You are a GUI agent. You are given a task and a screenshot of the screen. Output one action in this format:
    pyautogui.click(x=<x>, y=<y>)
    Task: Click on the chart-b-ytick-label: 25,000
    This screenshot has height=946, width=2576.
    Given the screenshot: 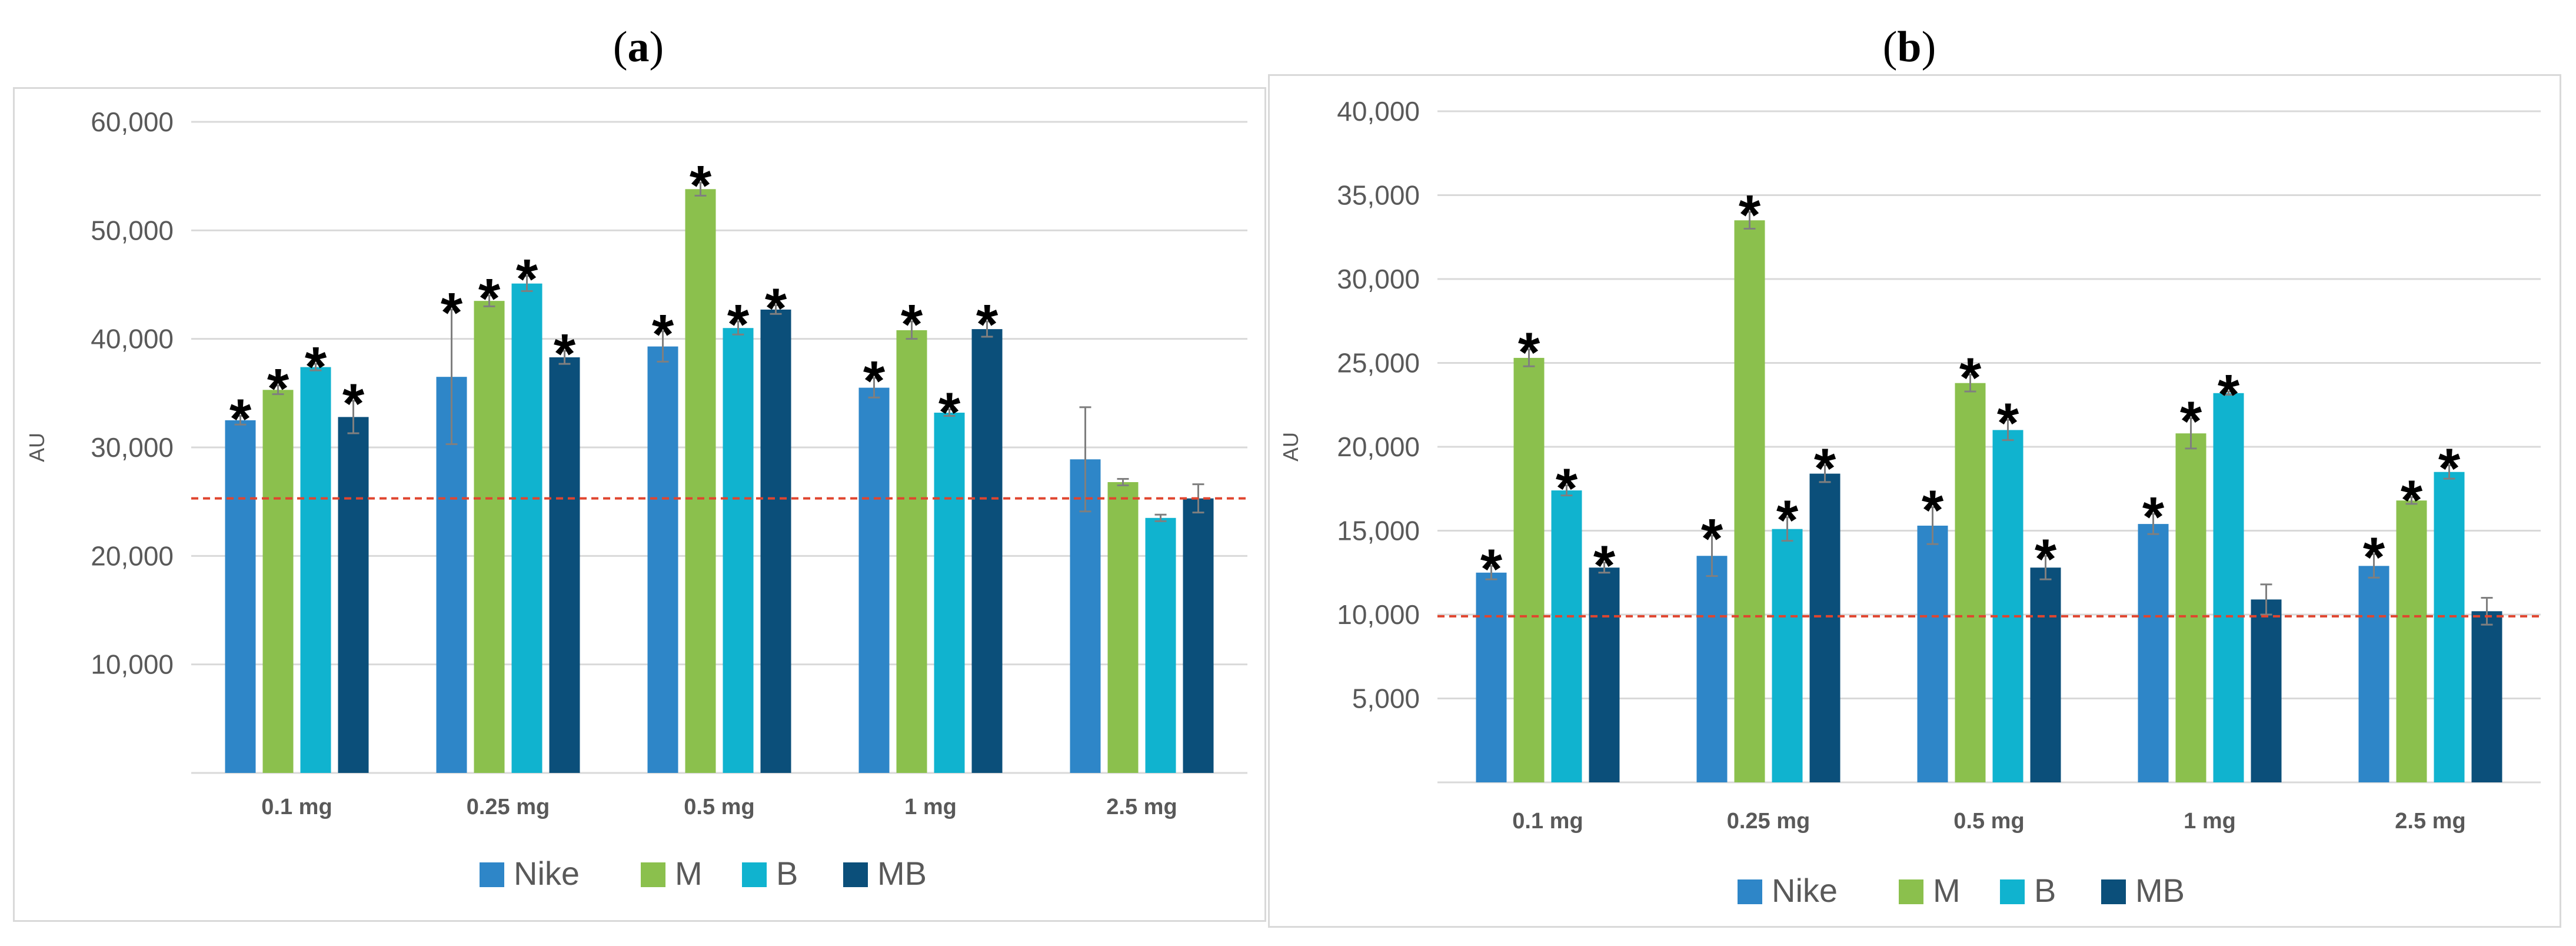 What is the action you would take?
    pyautogui.click(x=1378, y=363)
    